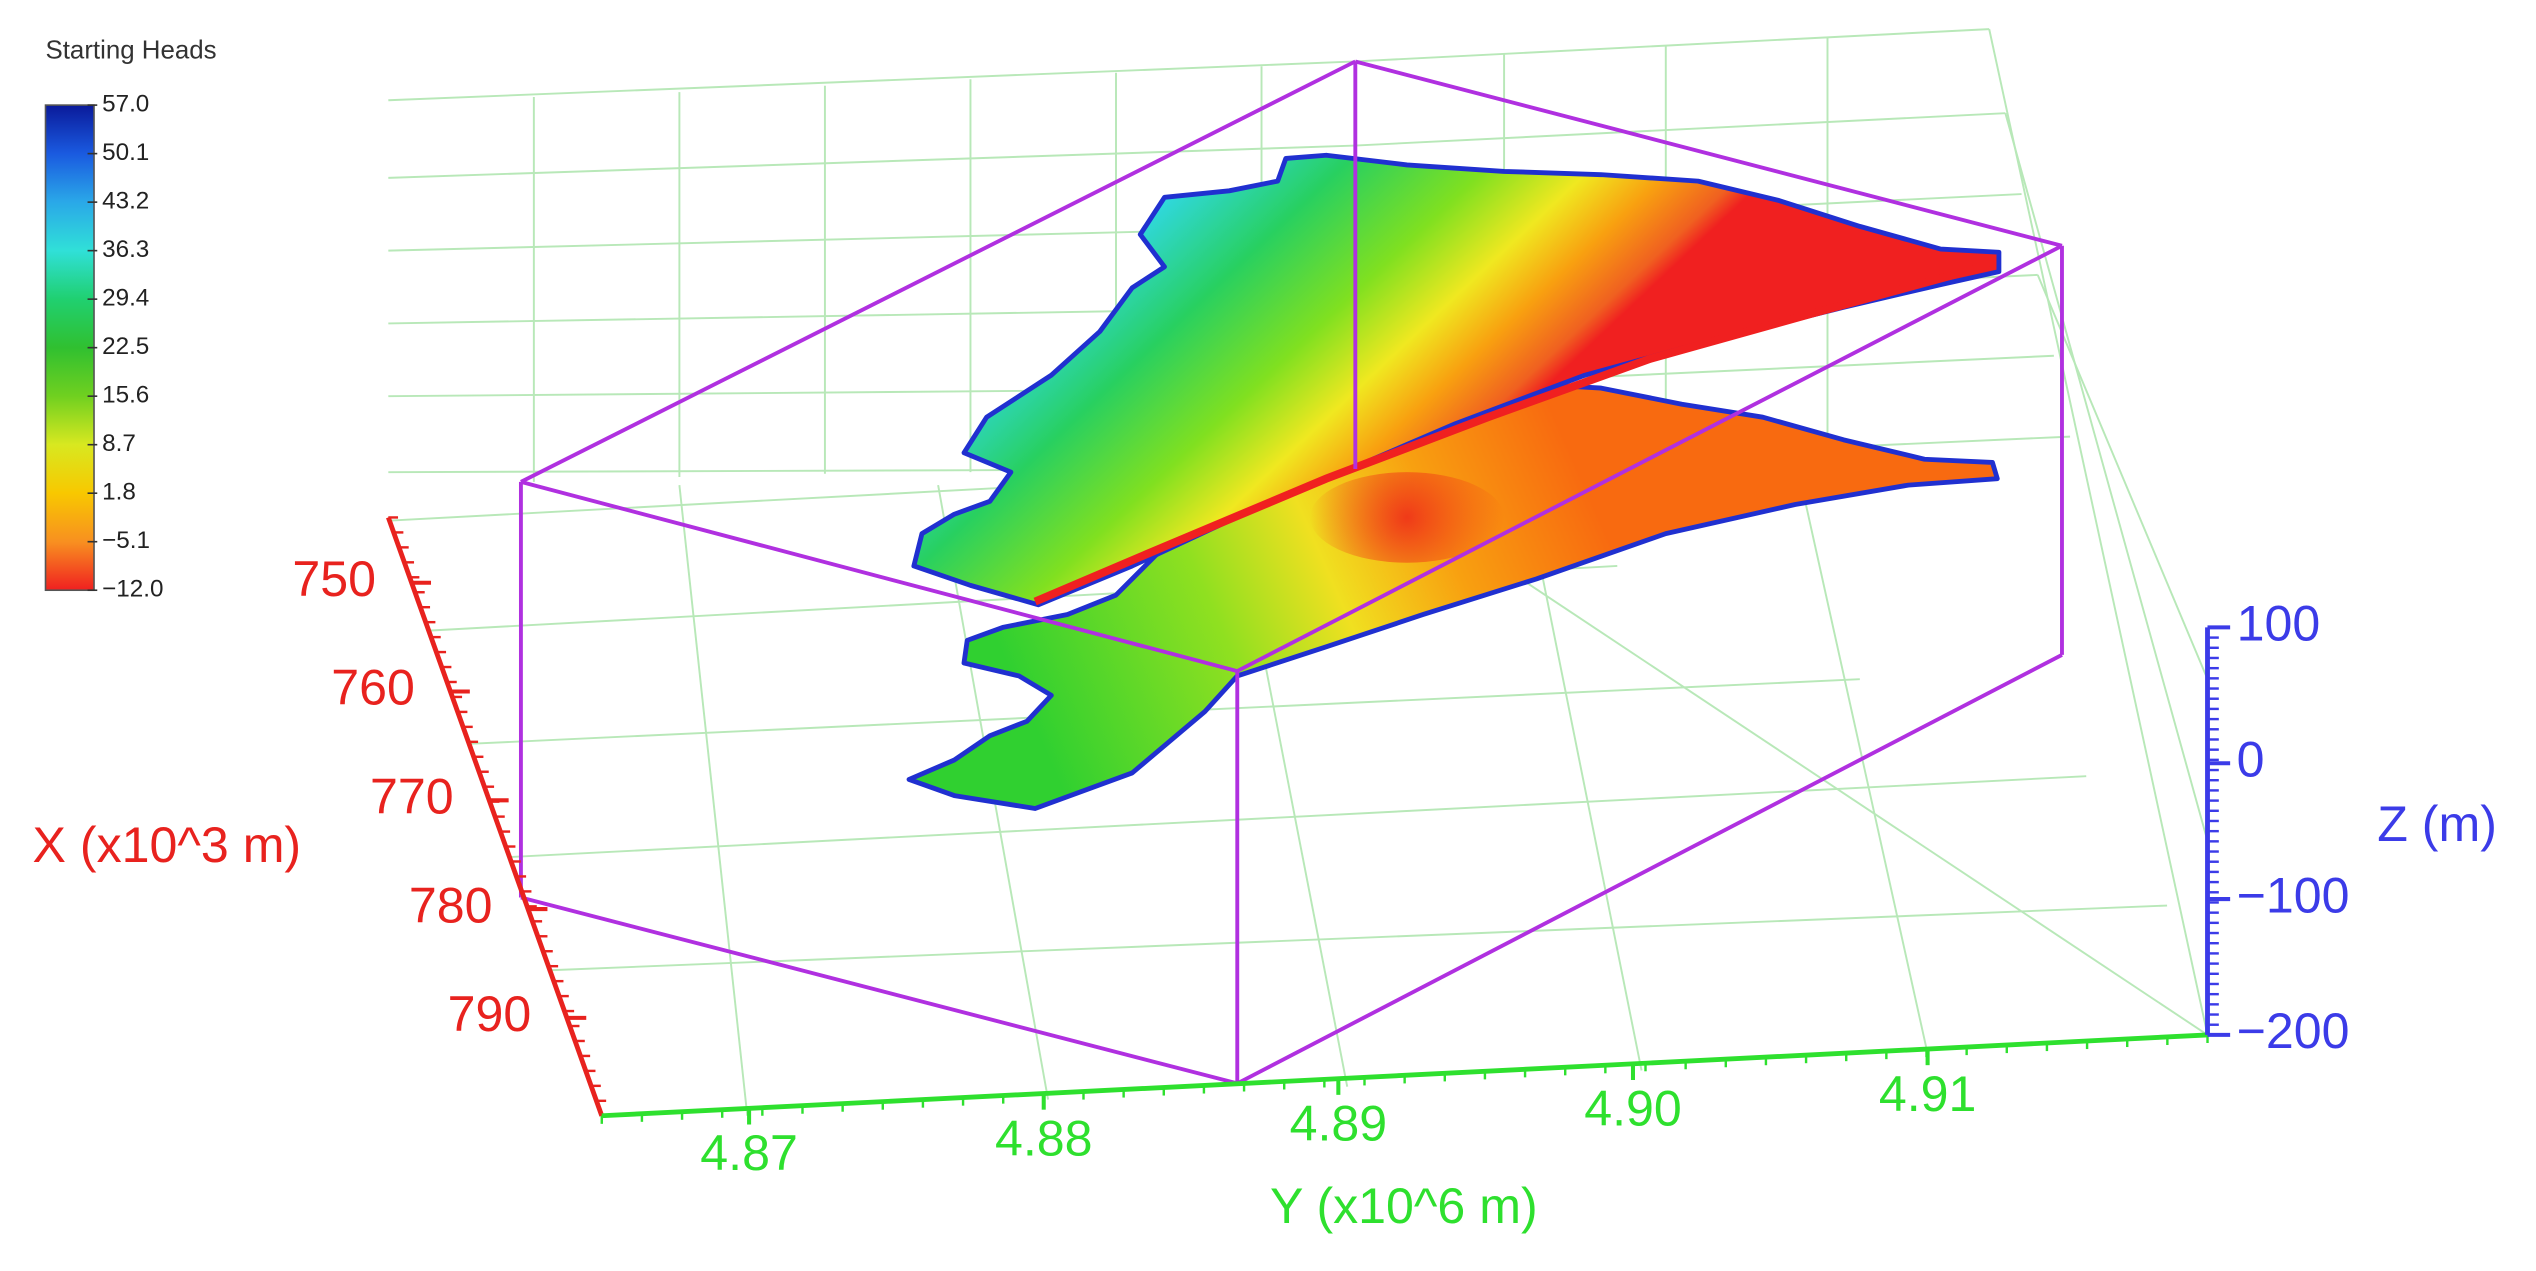 Image resolution: width=2536 pixels, height=1271 pixels. I want to click on z-axis-title: Z (m), so click(2437, 824).